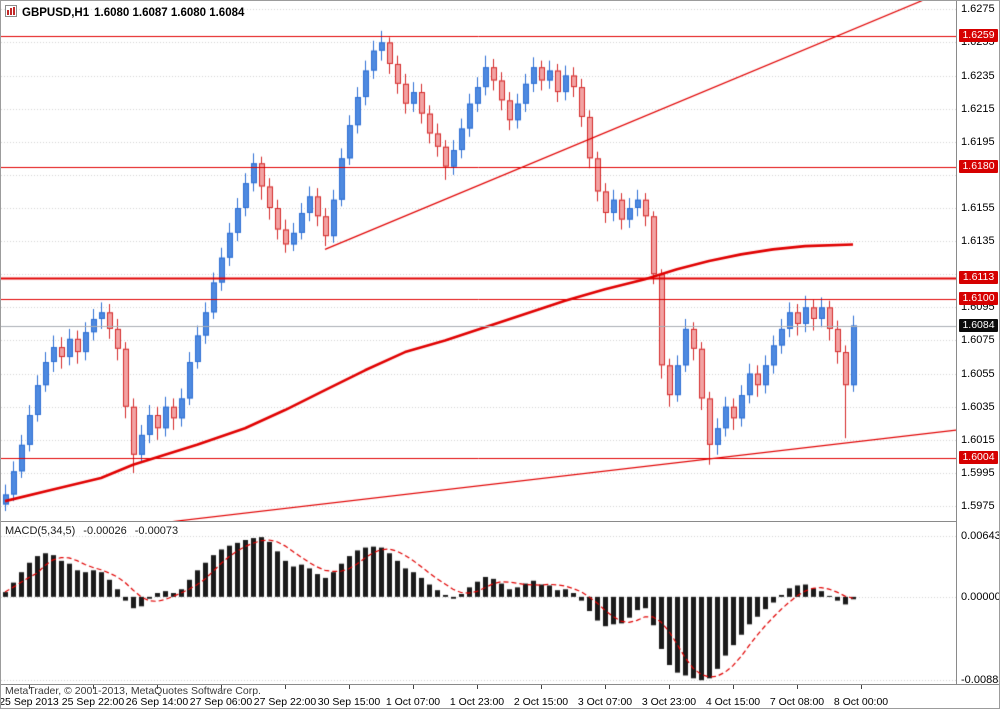 The image size is (1000, 709). Describe the element at coordinates (605, 702) in the screenshot. I see `time-tick-label: 3 Oct 07:00` at that location.